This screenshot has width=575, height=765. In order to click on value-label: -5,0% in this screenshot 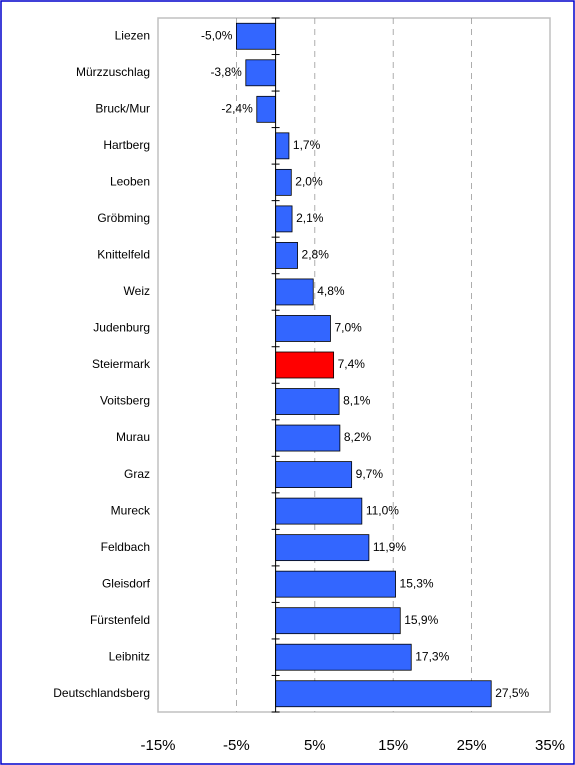, I will do `click(217, 35)`.